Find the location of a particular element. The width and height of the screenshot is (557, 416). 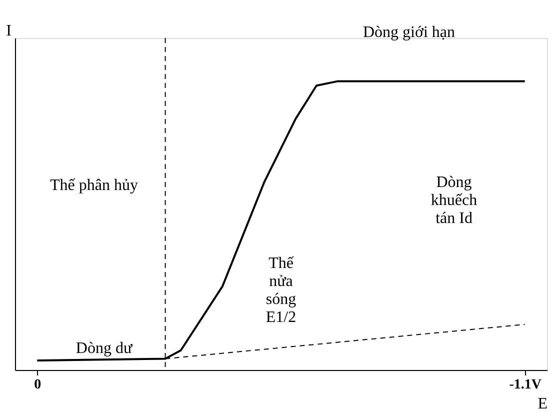

annotation: Thế phân hủy is located at coordinates (94, 185).